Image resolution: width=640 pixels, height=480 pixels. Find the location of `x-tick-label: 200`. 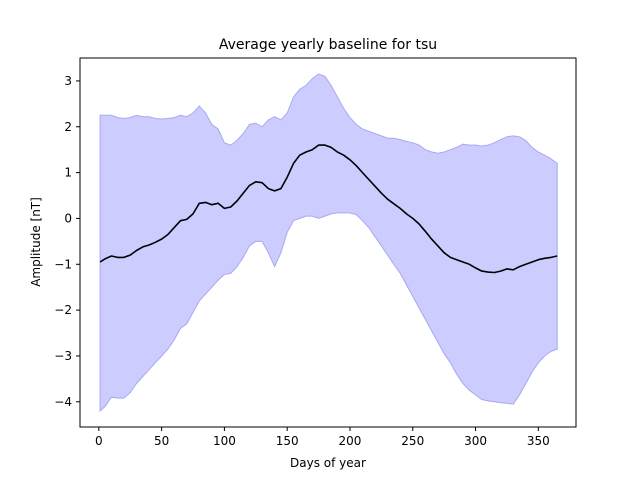

x-tick-label: 200 is located at coordinates (350, 441).